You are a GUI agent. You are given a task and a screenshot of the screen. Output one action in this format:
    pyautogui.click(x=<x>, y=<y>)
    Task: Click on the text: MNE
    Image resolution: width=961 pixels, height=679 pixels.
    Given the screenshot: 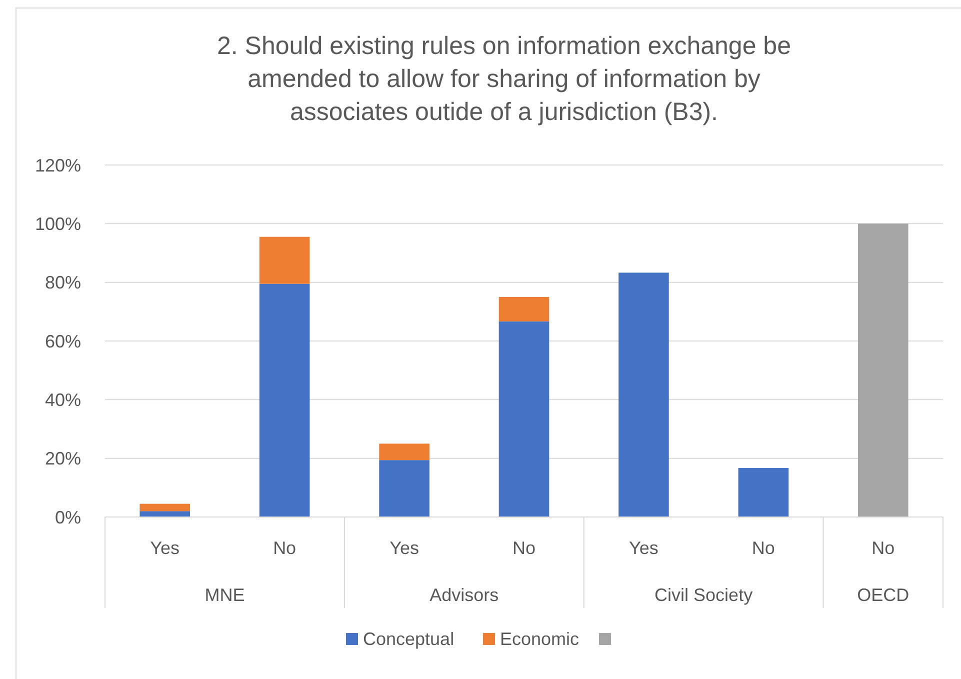 What is the action you would take?
    pyautogui.click(x=224, y=595)
    